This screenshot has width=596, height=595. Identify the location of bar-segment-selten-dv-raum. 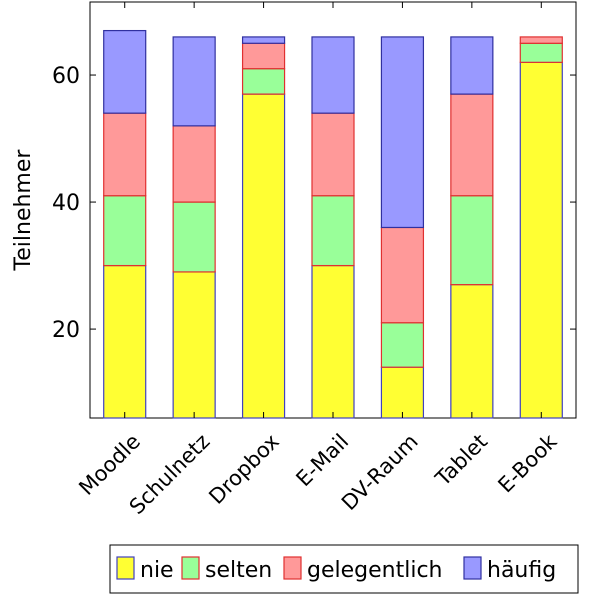
(402, 345).